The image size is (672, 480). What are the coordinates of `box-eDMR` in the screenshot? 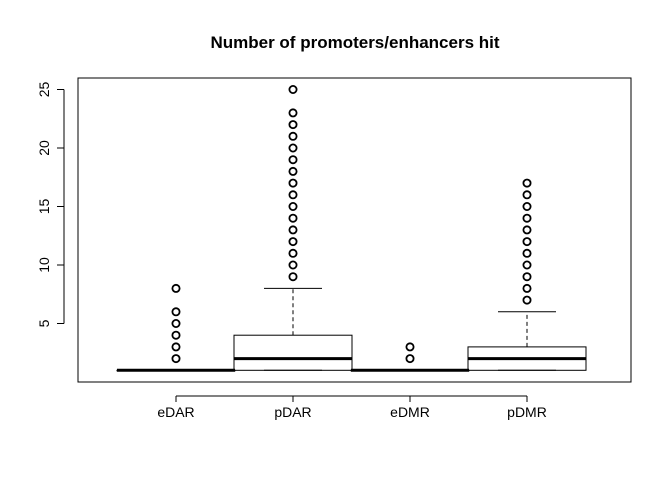 It's located at (410, 357).